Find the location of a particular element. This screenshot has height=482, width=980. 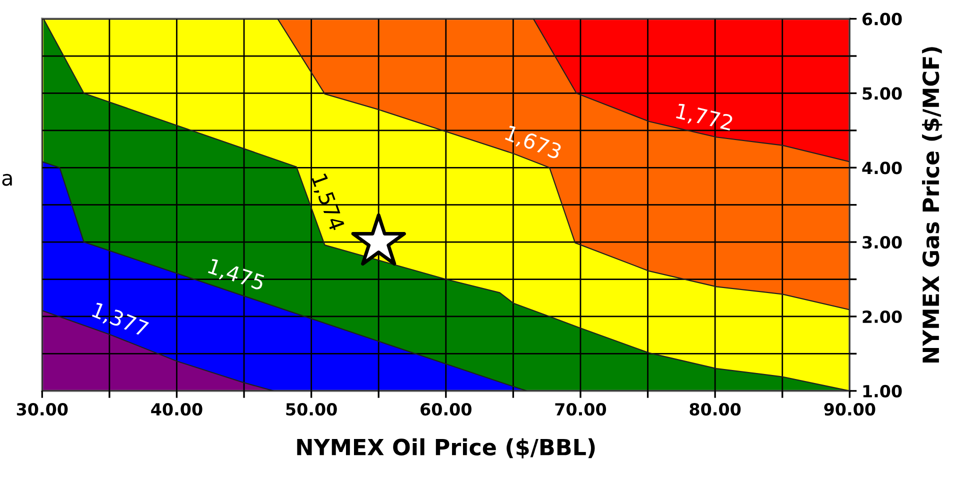

y-tick-label: 3.00 is located at coordinates (882, 242).